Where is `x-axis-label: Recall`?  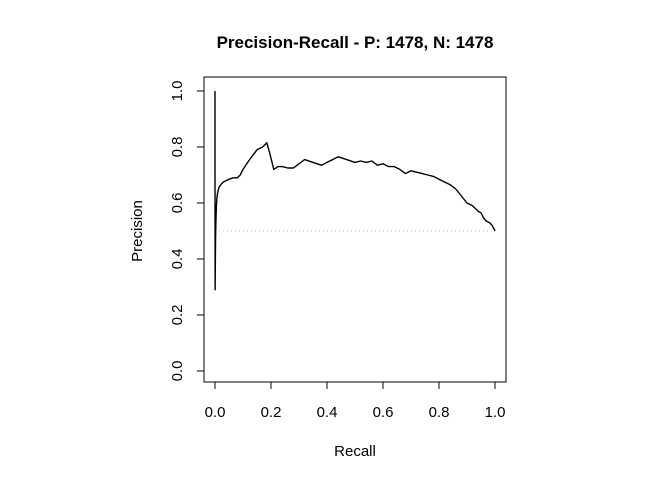
x-axis-label: Recall is located at coordinates (355, 451).